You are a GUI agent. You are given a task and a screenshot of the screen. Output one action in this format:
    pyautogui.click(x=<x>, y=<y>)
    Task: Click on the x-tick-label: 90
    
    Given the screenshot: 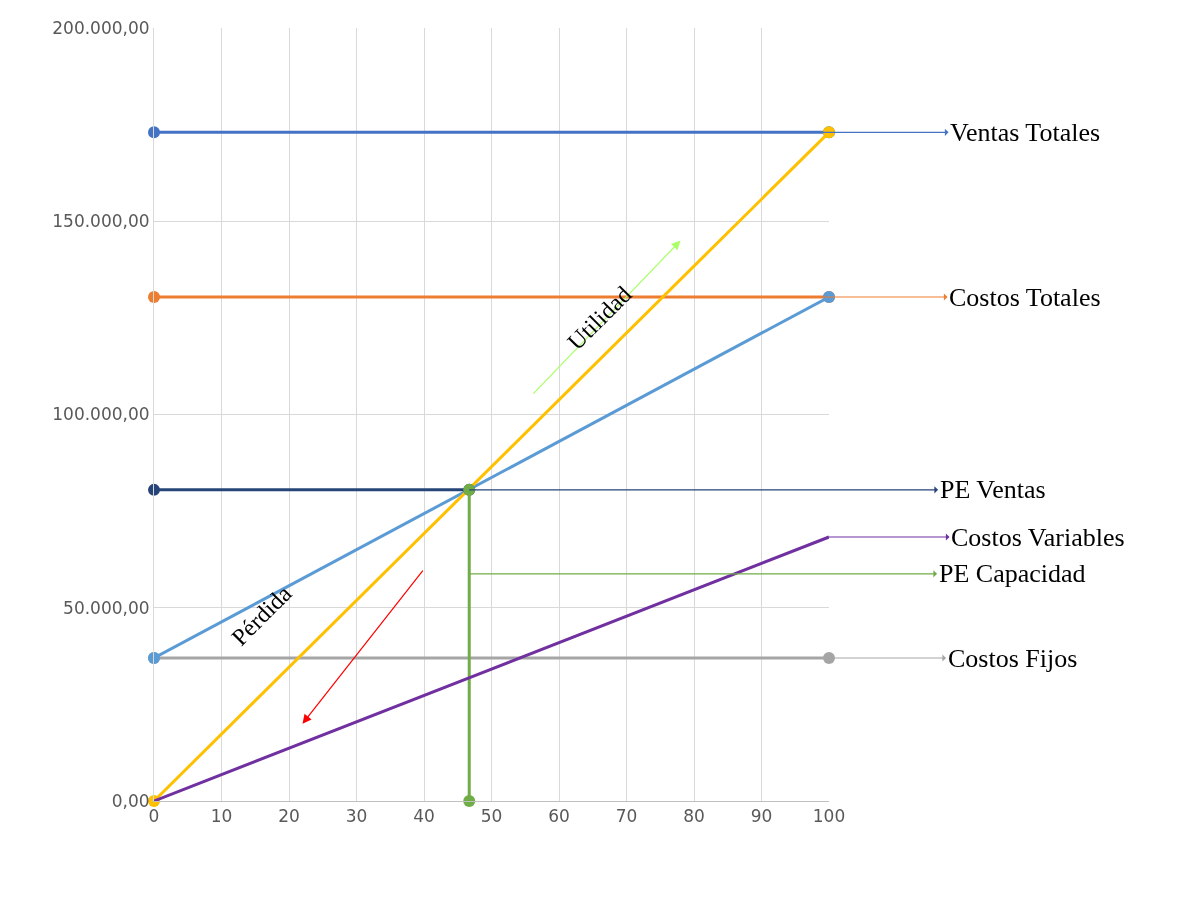 What is the action you would take?
    pyautogui.click(x=761, y=816)
    